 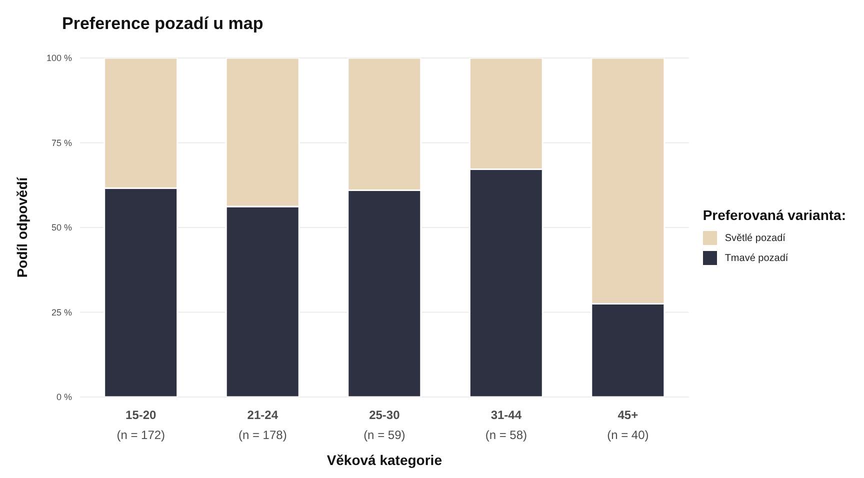 I want to click on y-axis-title: Podíl odpovědí, so click(x=22, y=227).